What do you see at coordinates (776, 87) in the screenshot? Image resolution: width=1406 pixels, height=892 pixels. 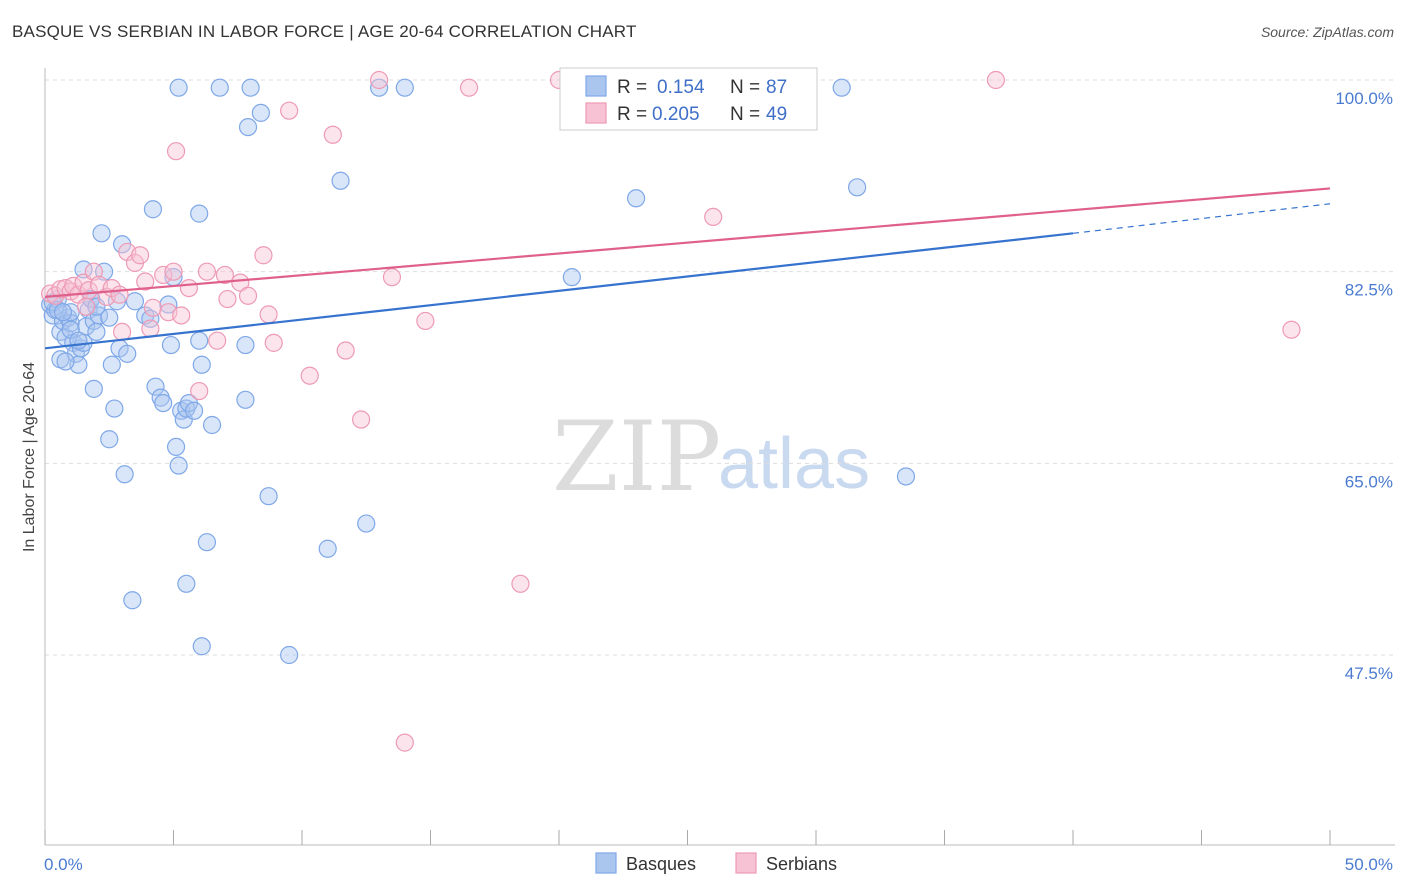 I see `basques-n-value: 87` at bounding box center [776, 87].